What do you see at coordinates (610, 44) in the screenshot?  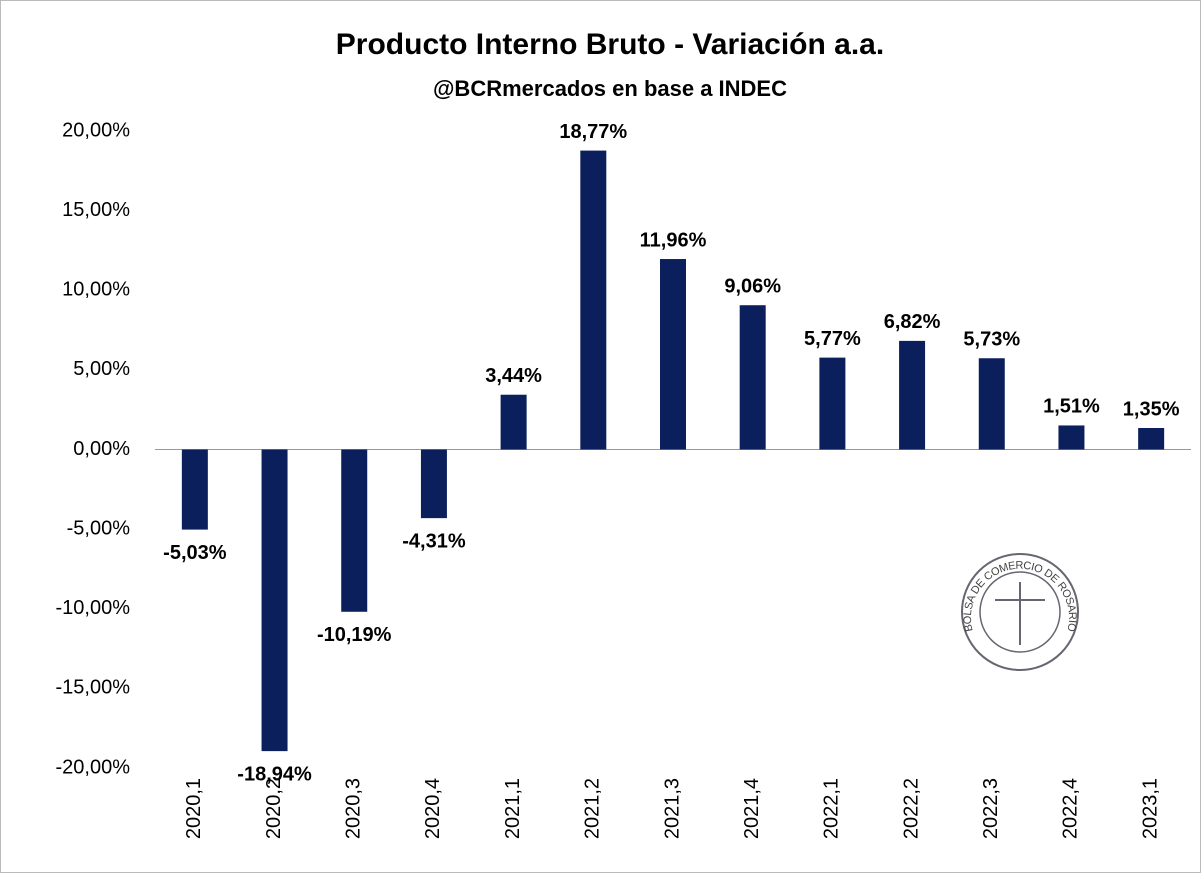 I see `chart-title: Producto Interno Bruto - Variación a.a.` at bounding box center [610, 44].